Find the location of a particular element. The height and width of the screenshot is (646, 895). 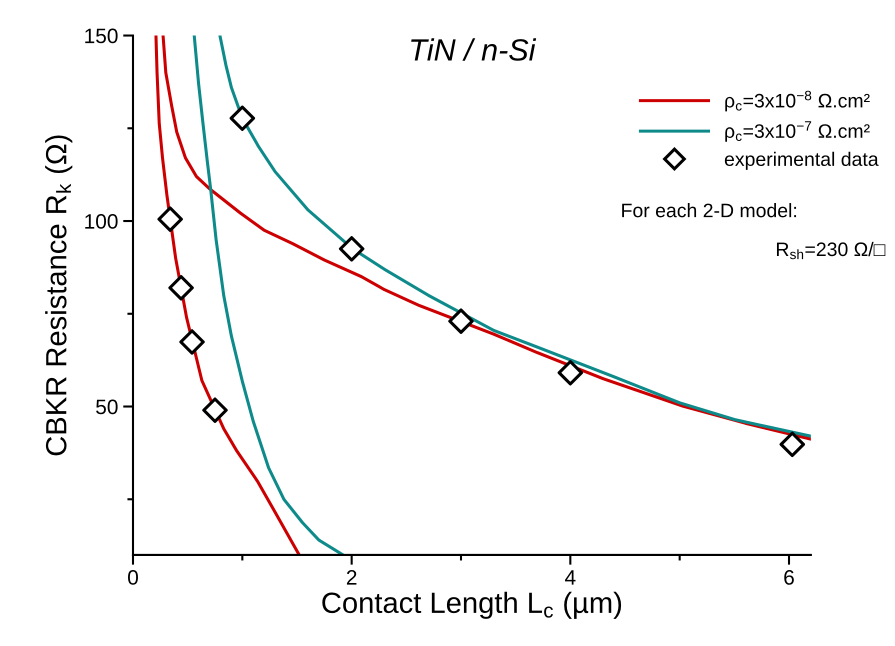

y-axis-title: CBKR Resistance R$_{k}$ (Ω) is located at coordinates (58, 295).